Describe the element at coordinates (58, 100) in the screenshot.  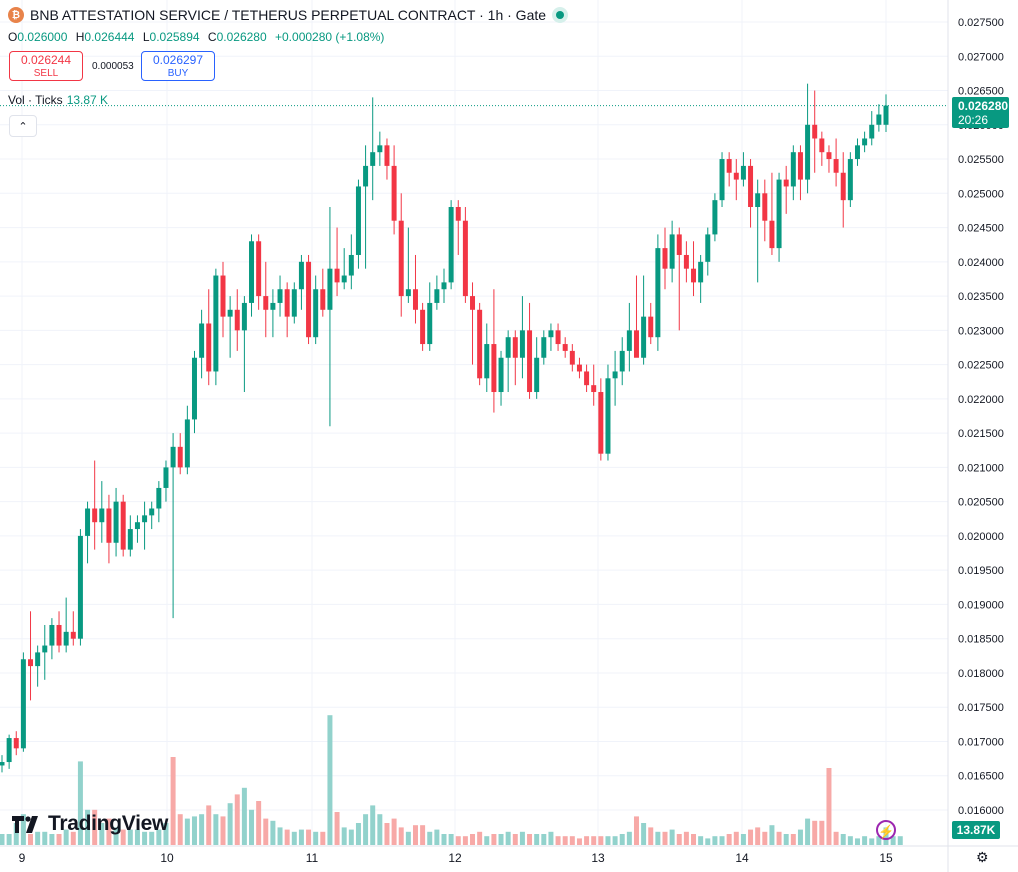
I see `volume-legend: Vol · Ticks 13.87 K` at that location.